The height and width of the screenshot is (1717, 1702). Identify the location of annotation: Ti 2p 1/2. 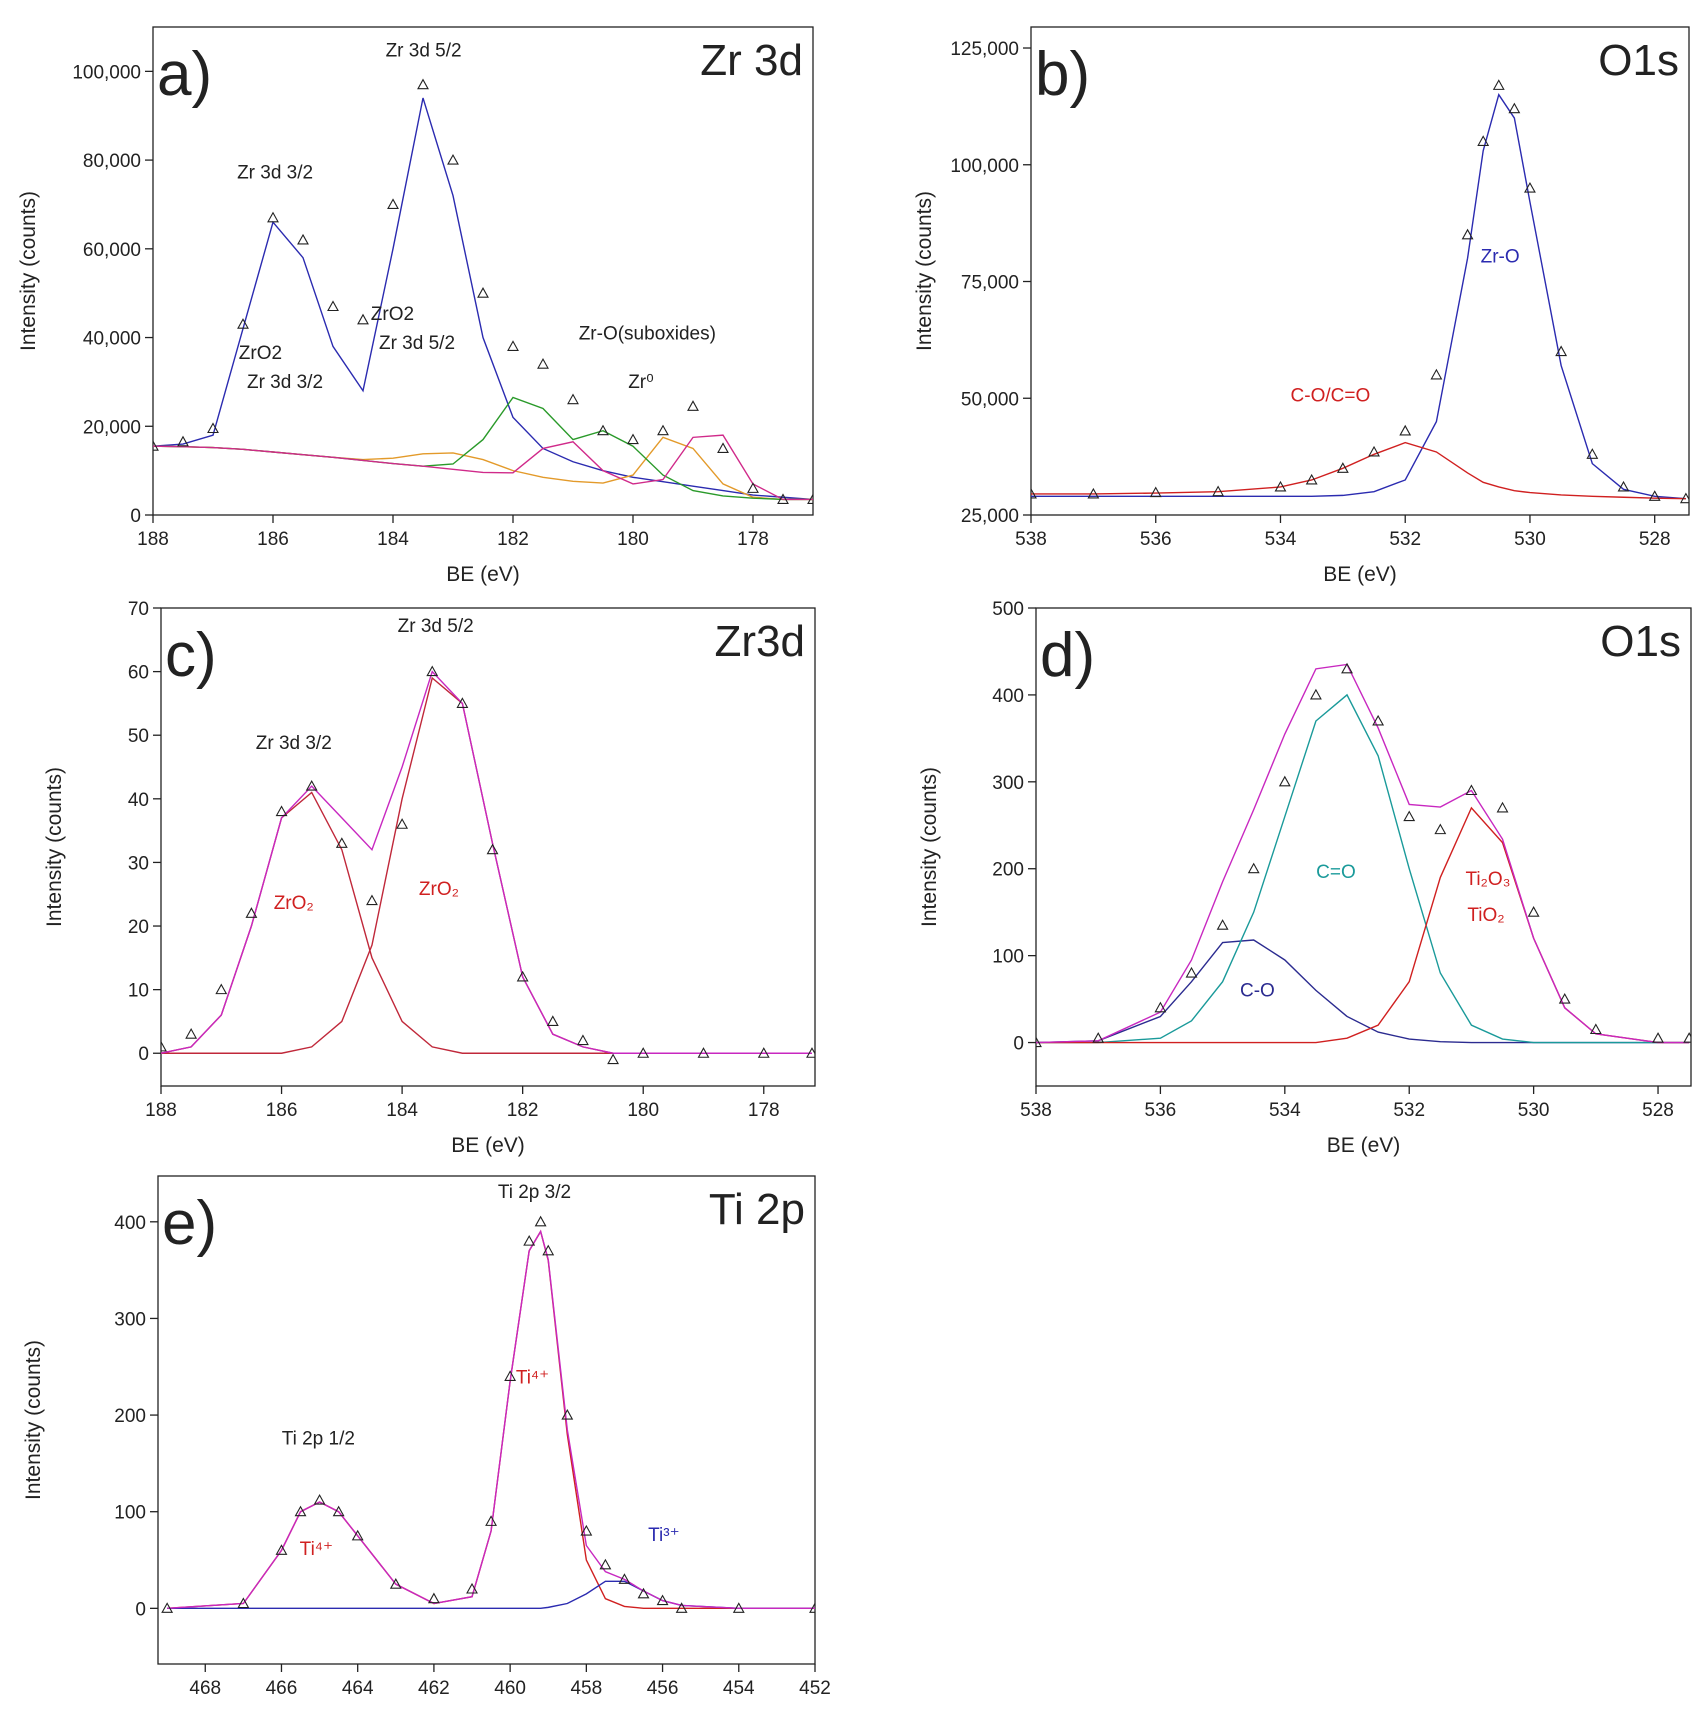
(318, 1438).